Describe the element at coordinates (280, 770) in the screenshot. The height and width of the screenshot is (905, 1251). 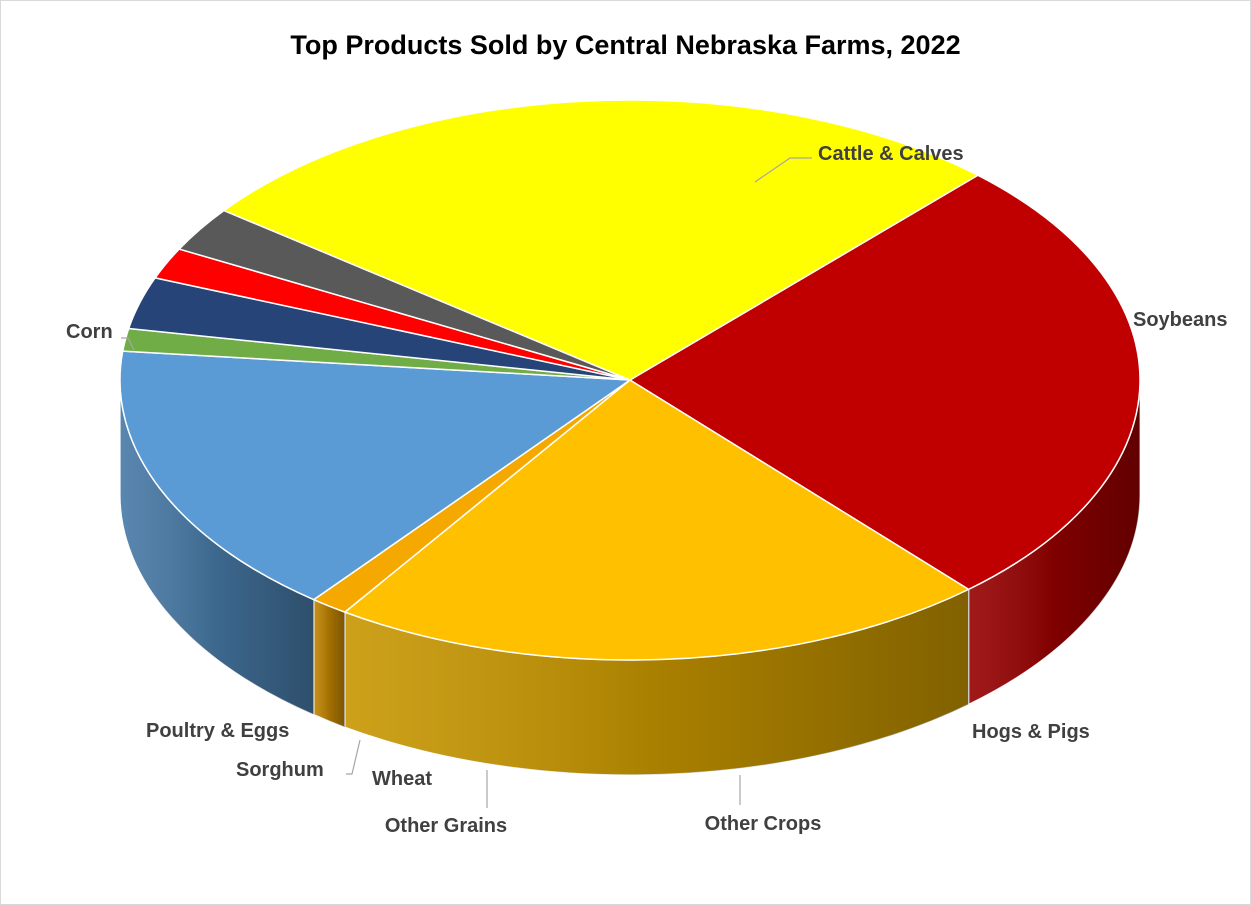
I see `label-sorghum: Sorghum` at that location.